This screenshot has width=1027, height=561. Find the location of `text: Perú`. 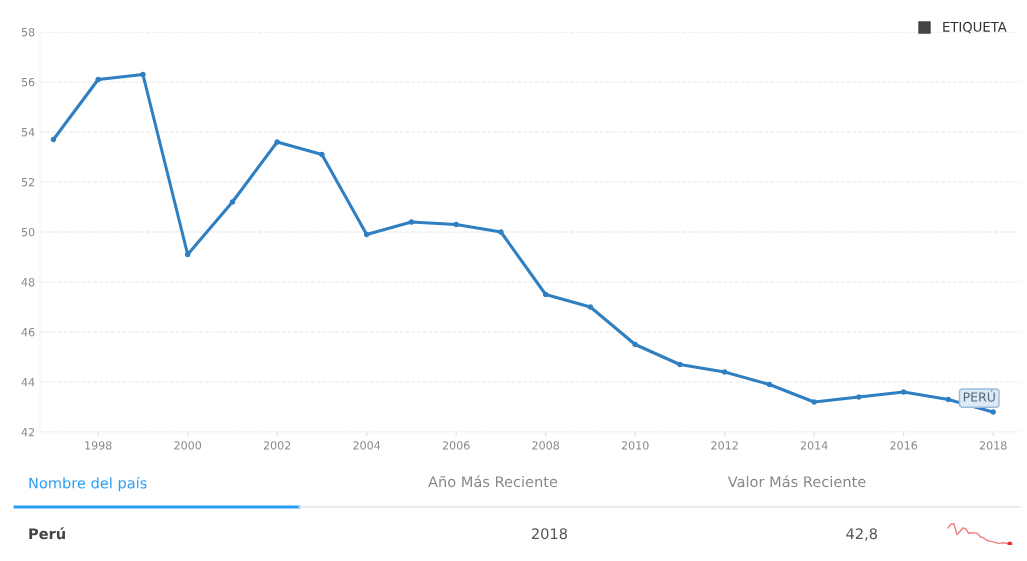

text: Perú is located at coordinates (47, 533).